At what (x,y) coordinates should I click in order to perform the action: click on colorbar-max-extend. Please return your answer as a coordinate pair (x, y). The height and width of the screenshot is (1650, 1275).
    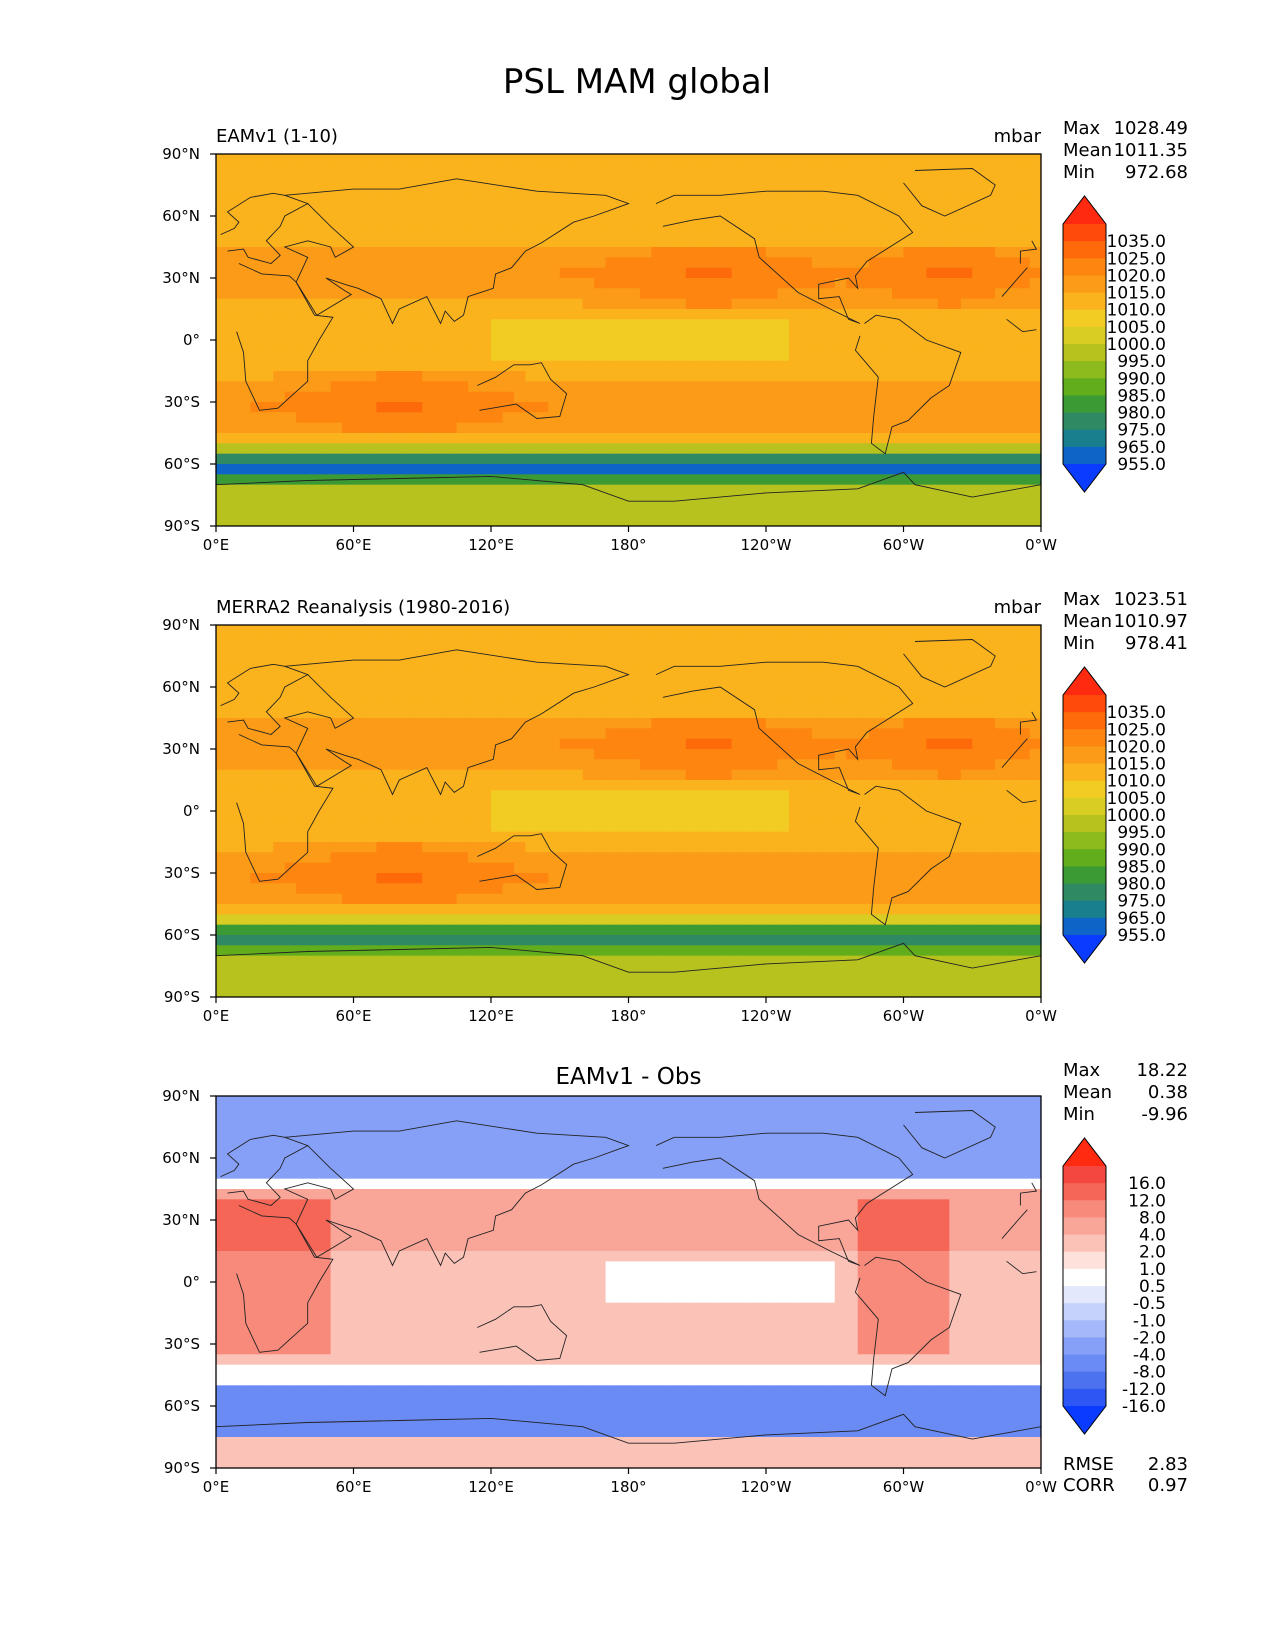
    Looking at the image, I should click on (1084, 210).